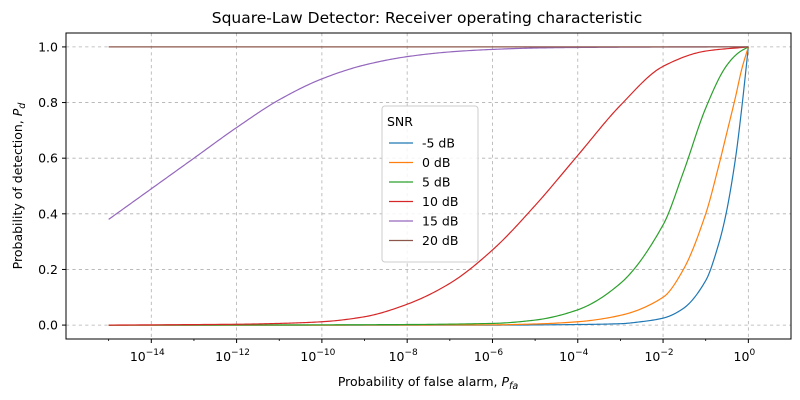  I want to click on y-axis-label-subscript: d, so click(22, 105).